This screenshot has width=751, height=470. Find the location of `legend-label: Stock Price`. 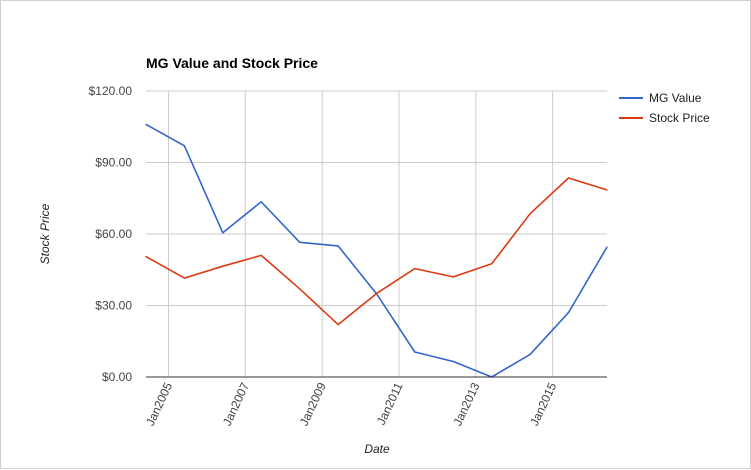

legend-label: Stock Price is located at coordinates (679, 118).